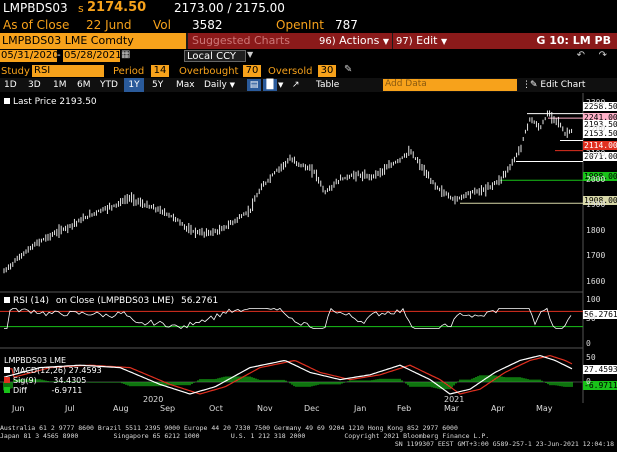 The image size is (617, 452). What do you see at coordinates (254, 85) in the screenshot?
I see `chart-type-candle-icon: ▤` at bounding box center [254, 85].